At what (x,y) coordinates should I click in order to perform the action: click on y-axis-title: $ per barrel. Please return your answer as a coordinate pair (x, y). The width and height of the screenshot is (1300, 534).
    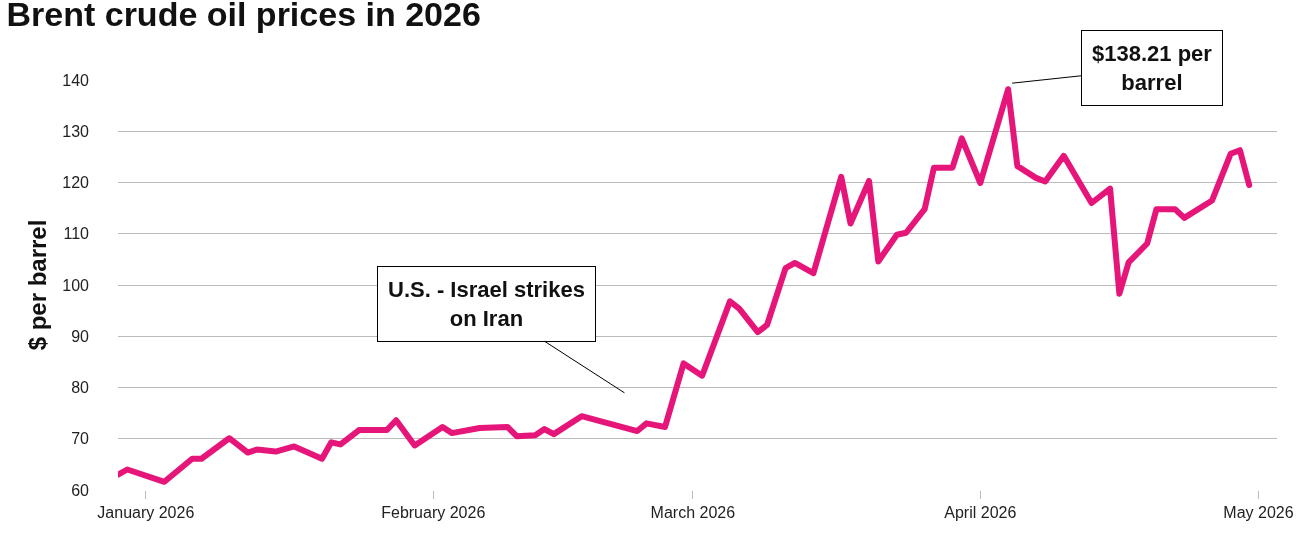
    Looking at the image, I should click on (38, 285).